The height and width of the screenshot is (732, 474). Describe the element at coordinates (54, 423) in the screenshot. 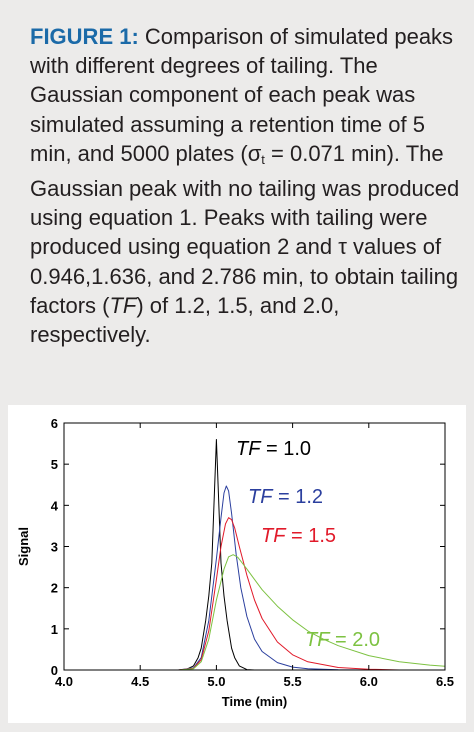

I see `y-tick-label: 6` at that location.